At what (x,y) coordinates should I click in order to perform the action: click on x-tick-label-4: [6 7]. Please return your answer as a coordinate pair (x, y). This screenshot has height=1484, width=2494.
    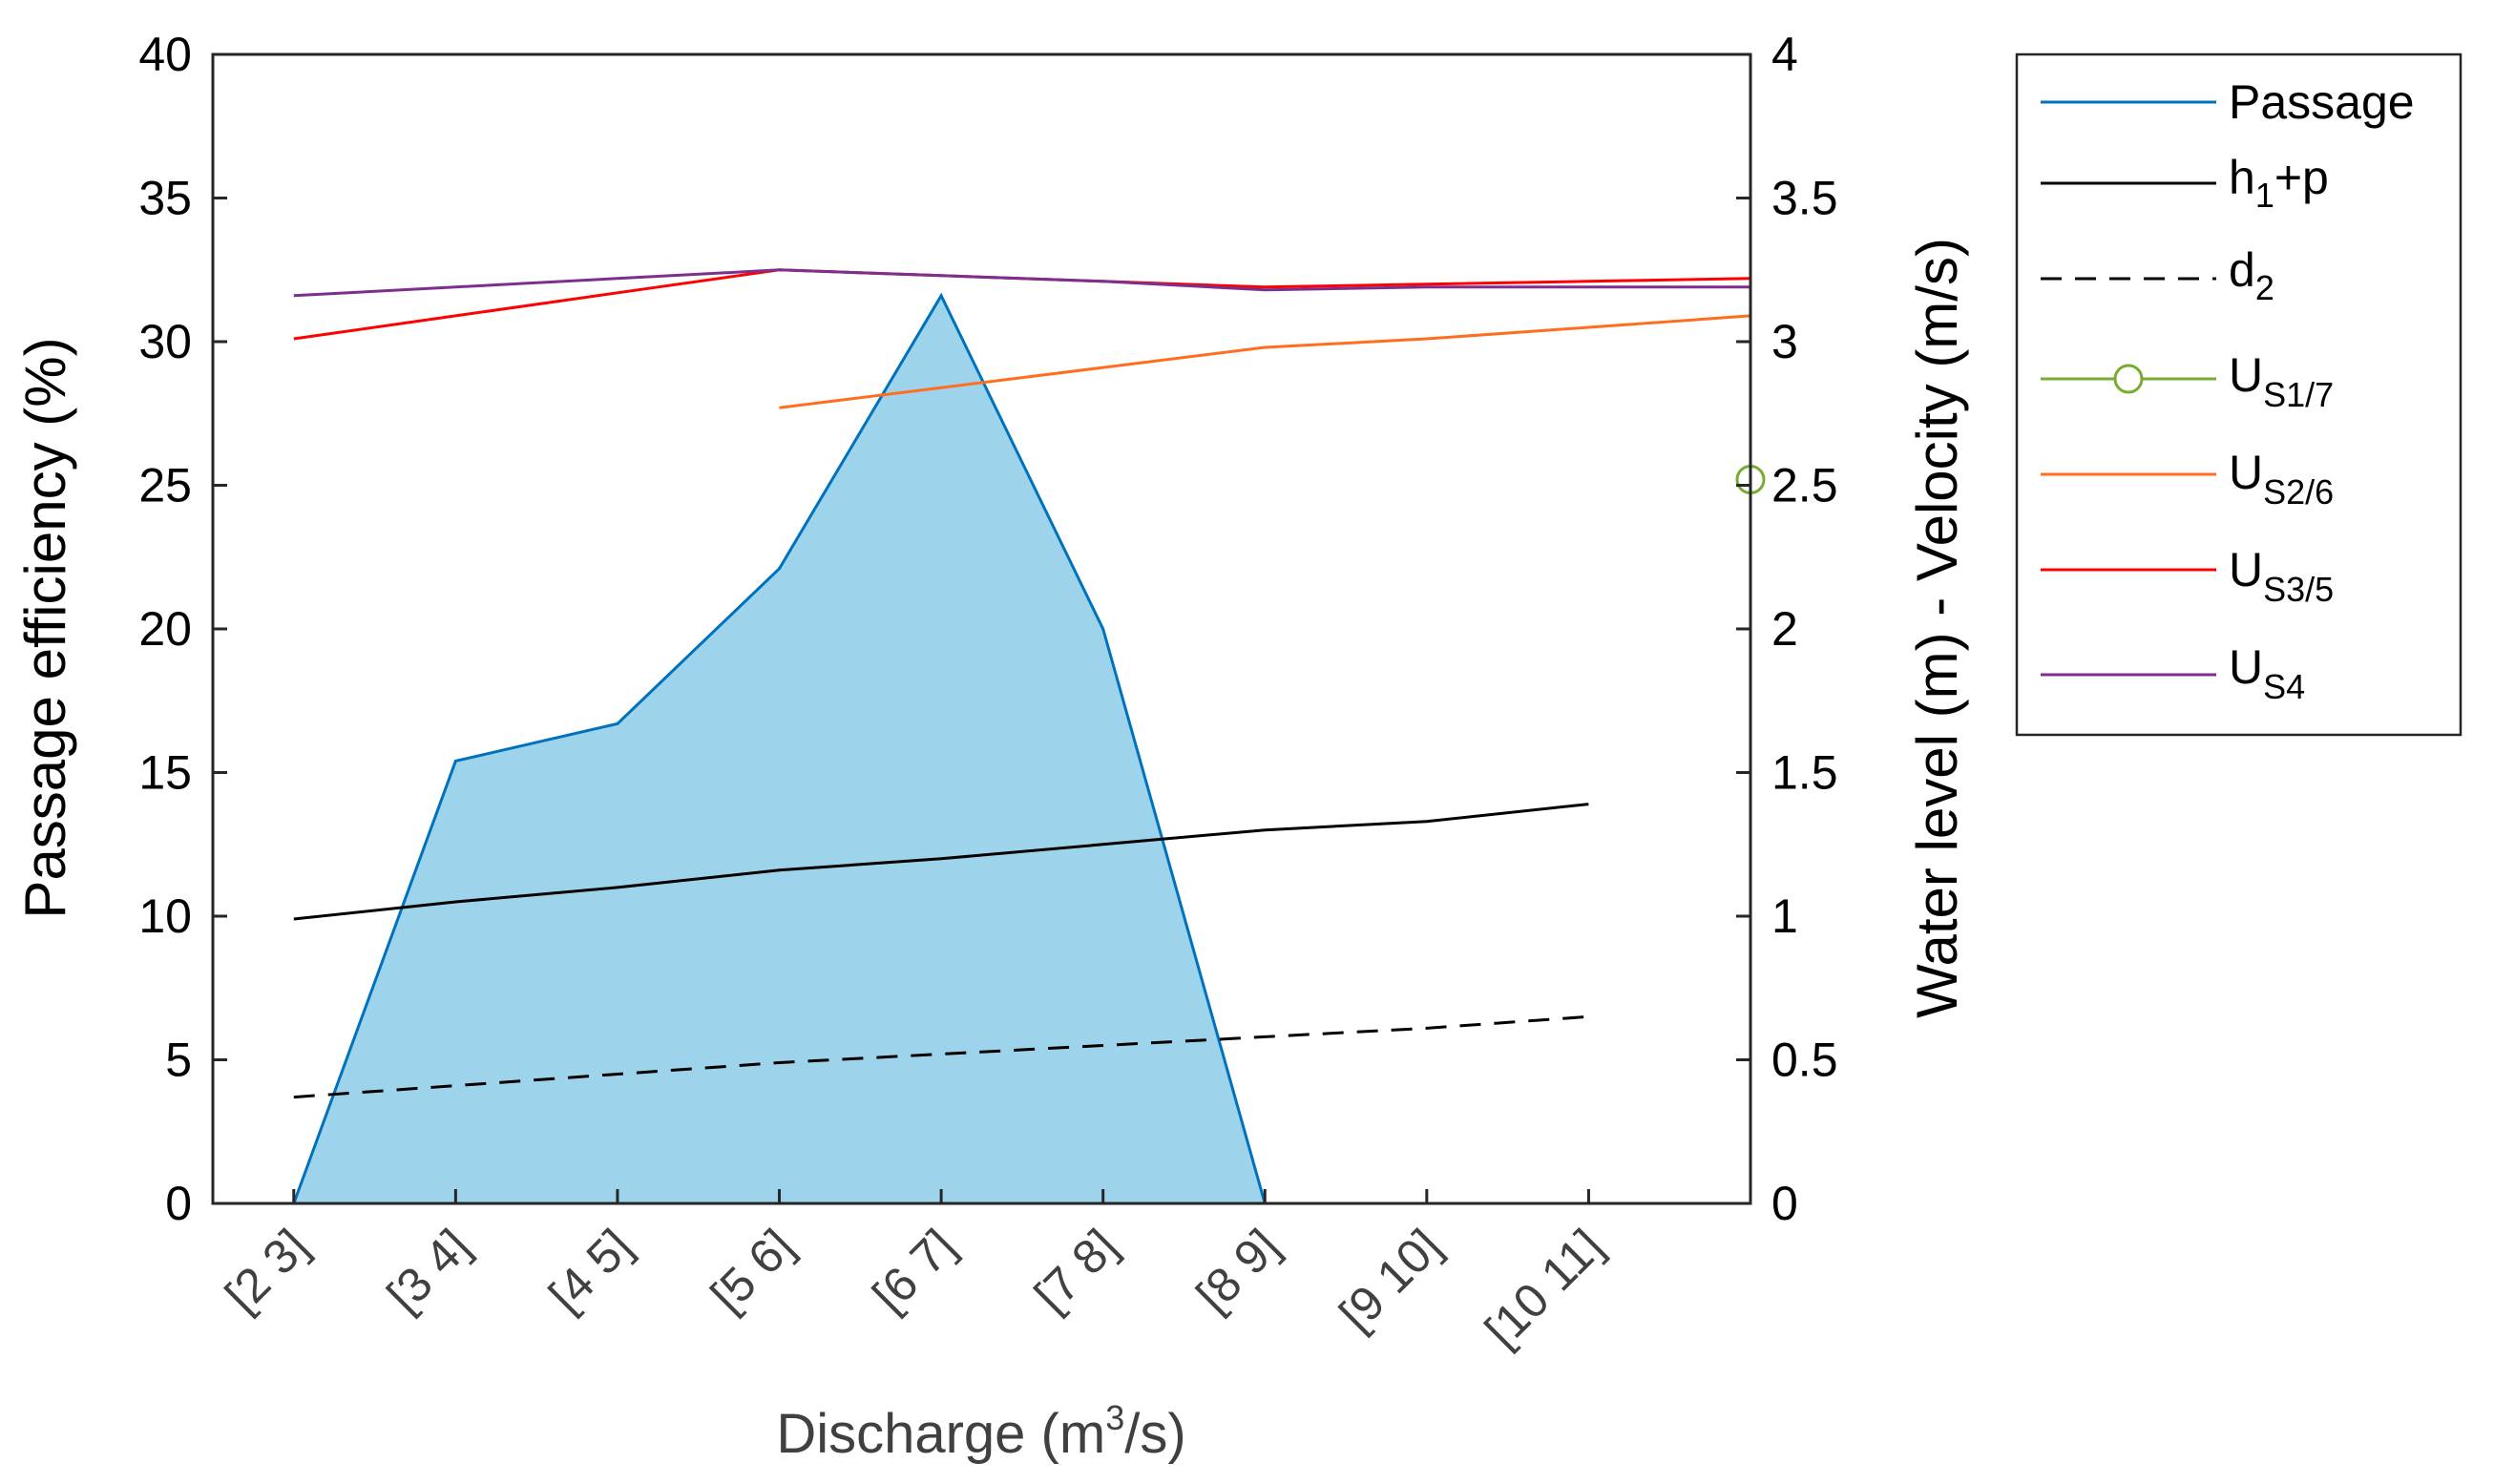
    Looking at the image, I should click on (913, 1270).